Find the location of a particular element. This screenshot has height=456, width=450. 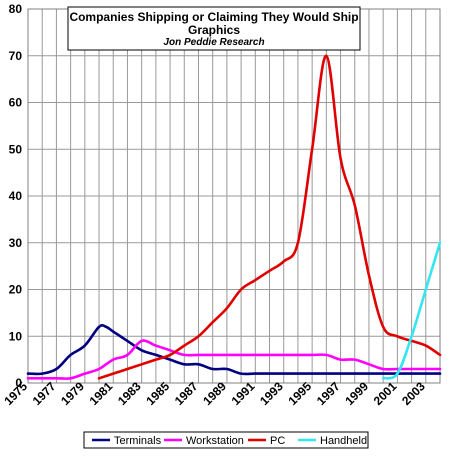

chart-title-box is located at coordinates (214, 28).